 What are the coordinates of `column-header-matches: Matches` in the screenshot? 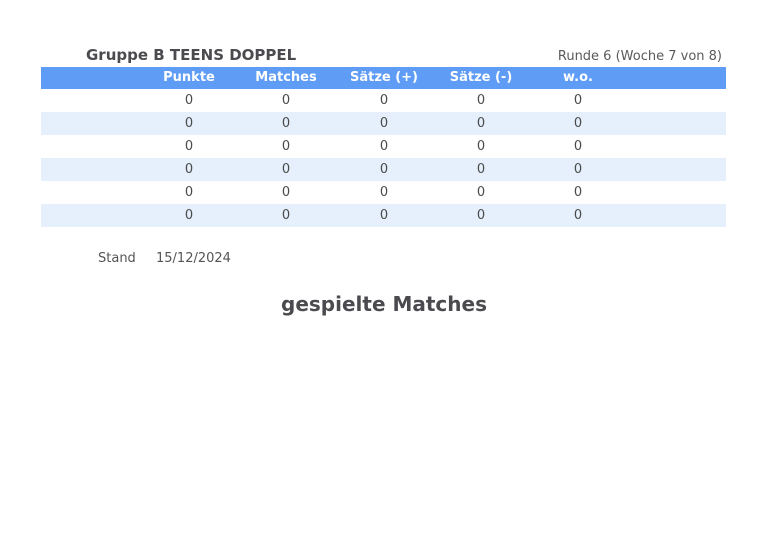 It's located at (286, 77).